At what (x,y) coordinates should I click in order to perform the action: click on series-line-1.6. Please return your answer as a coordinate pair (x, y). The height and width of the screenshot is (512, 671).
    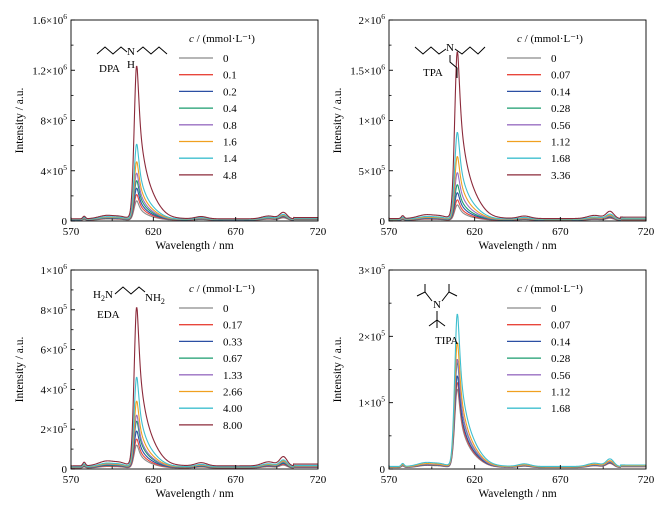
    Looking at the image, I should click on (194, 191).